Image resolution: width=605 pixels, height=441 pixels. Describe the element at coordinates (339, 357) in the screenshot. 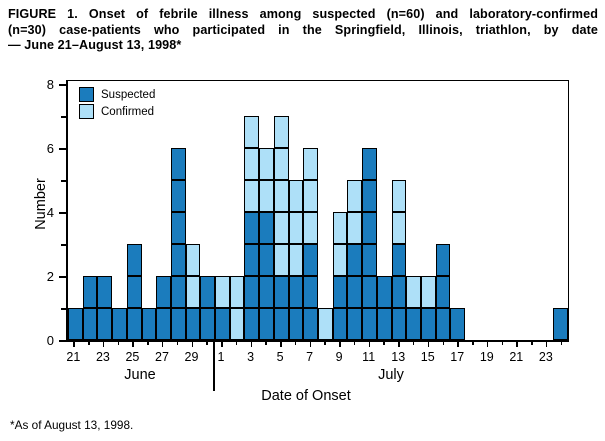

I see `x-tick-label-july-9: 9` at that location.